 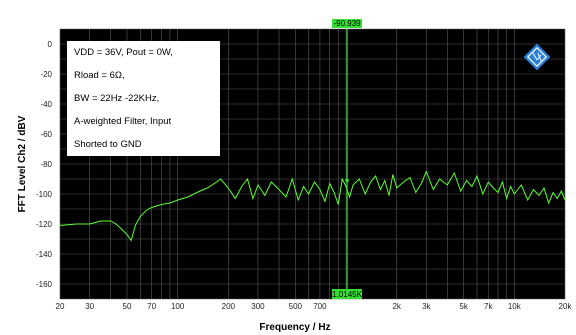 What do you see at coordinates (566, 306) in the screenshot?
I see `x-tick-label: 20k` at bounding box center [566, 306].